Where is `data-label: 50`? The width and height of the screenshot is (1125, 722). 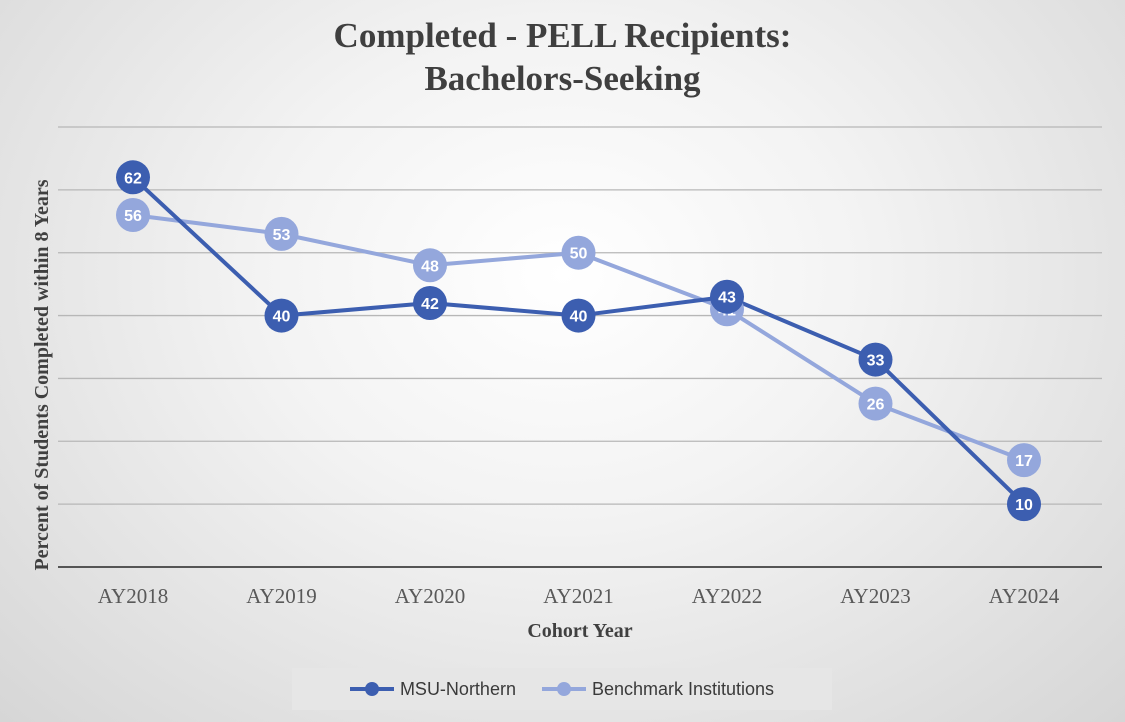 data-label: 50 is located at coordinates (579, 254).